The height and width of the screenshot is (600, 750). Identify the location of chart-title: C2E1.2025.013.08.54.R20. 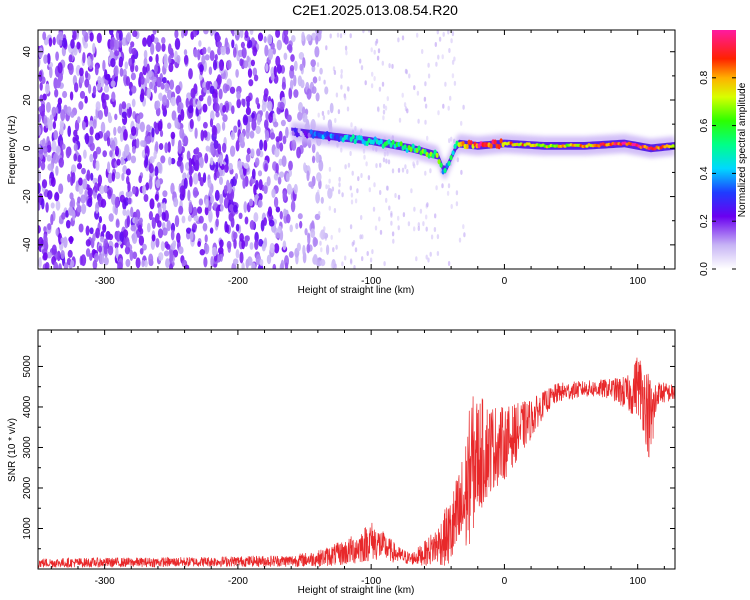
(375, 10).